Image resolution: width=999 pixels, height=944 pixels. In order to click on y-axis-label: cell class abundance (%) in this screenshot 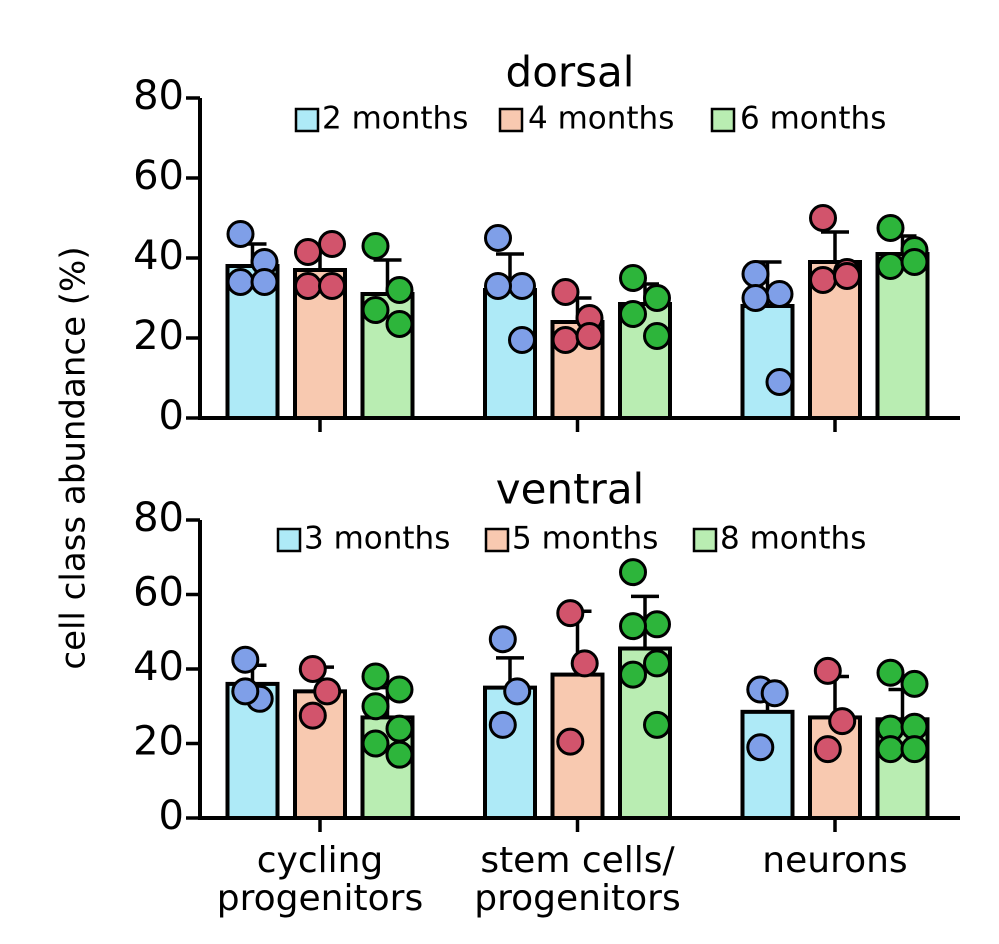, I will do `click(74, 457)`.